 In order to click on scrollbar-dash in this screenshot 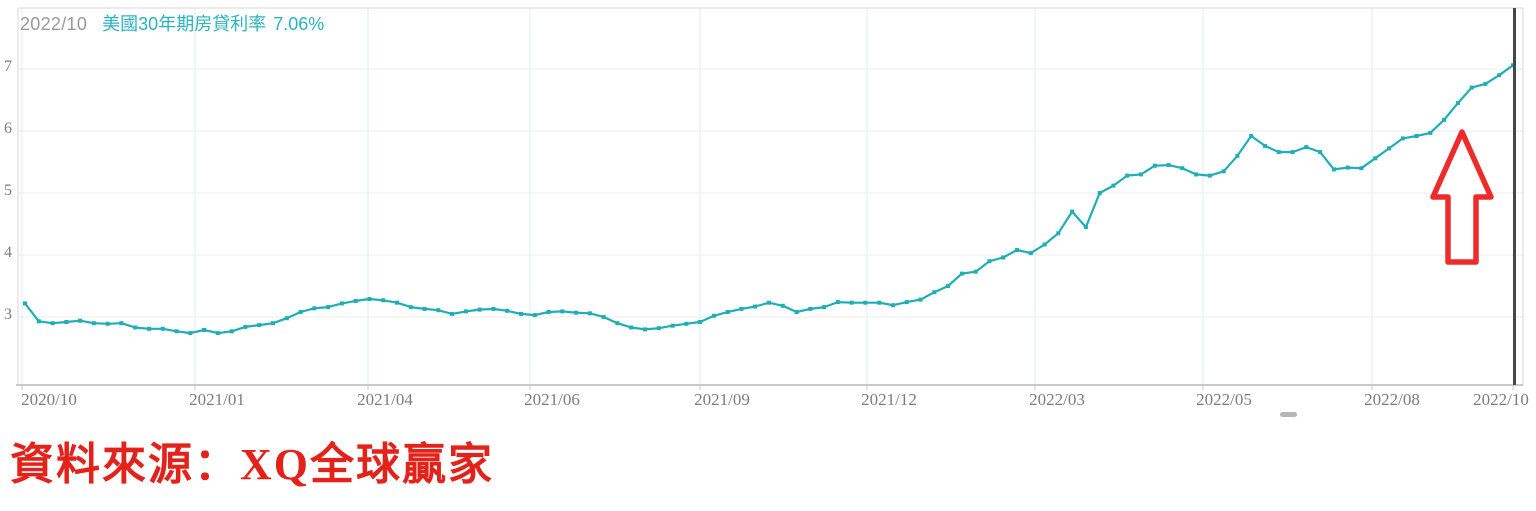, I will do `click(1288, 414)`.